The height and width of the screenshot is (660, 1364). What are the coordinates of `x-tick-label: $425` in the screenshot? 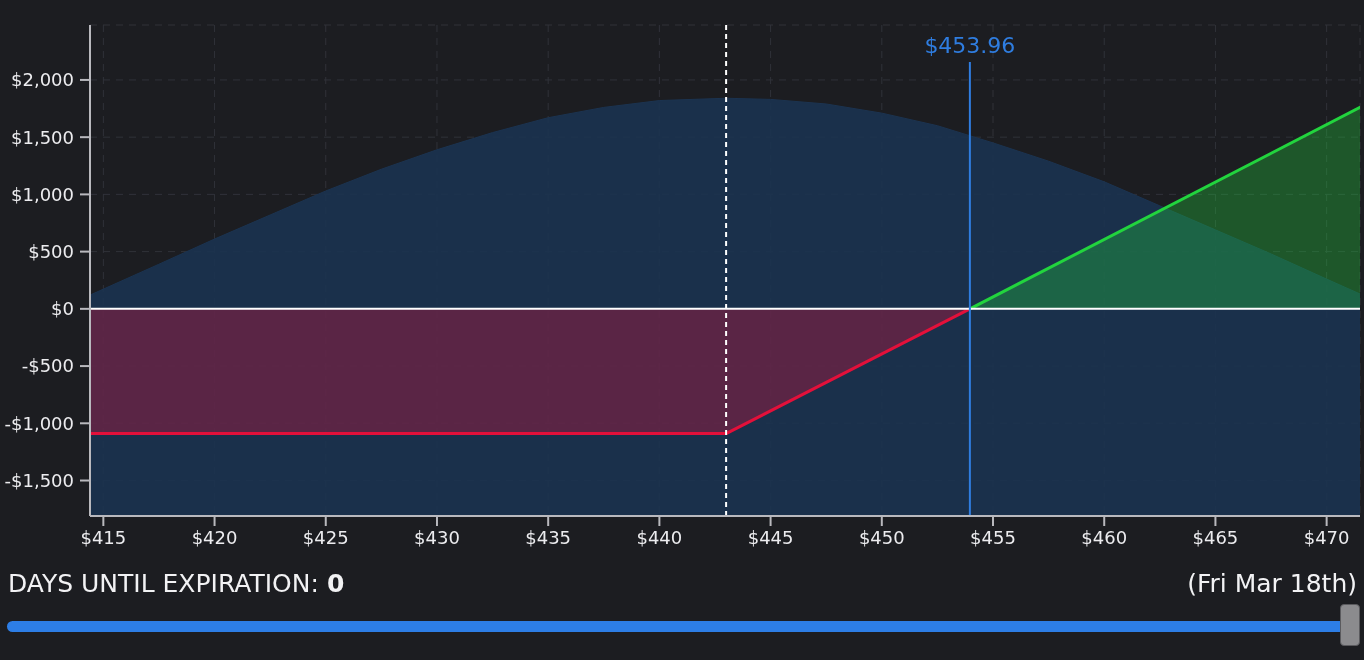 It's located at (325, 537).